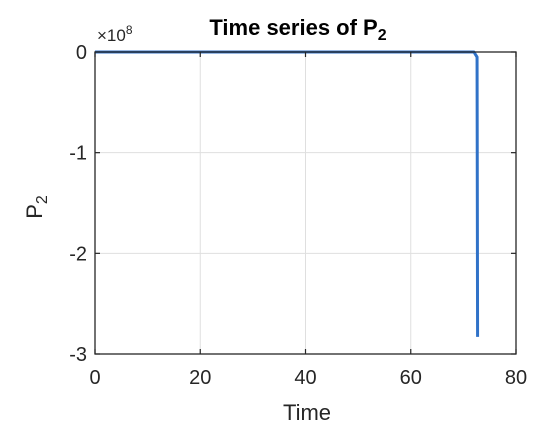 This screenshot has height=426, width=535. I want to click on chart-title-sub: 2, so click(382, 35).